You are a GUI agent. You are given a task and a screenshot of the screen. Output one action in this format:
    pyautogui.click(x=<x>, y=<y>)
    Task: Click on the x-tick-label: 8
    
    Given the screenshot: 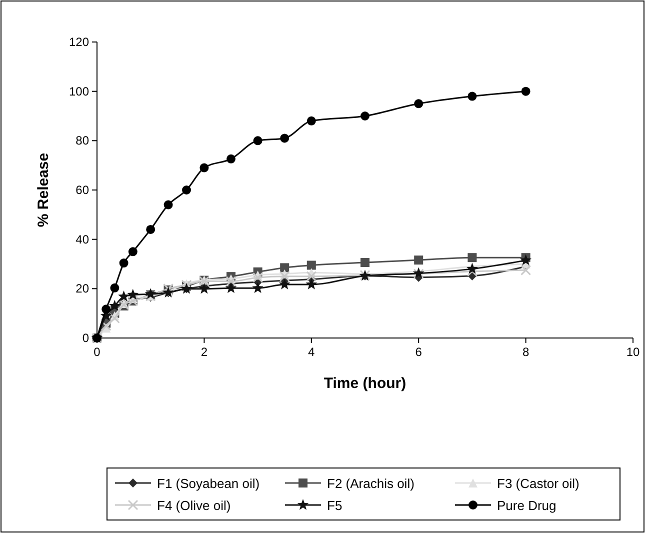 What is the action you would take?
    pyautogui.click(x=526, y=352)
    